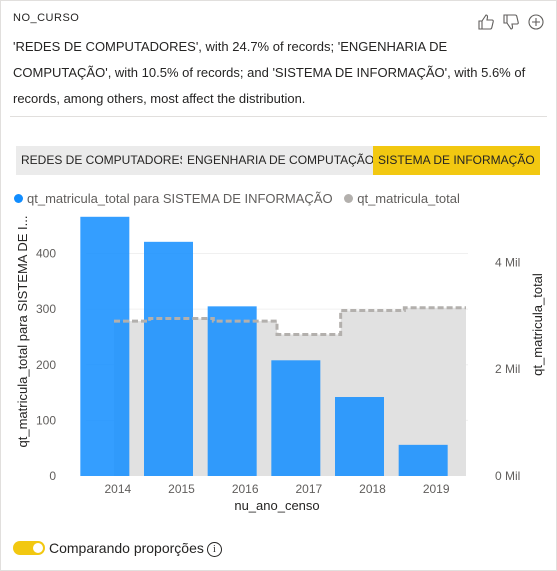  I want to click on compare-proportions-toggle, so click(29, 548).